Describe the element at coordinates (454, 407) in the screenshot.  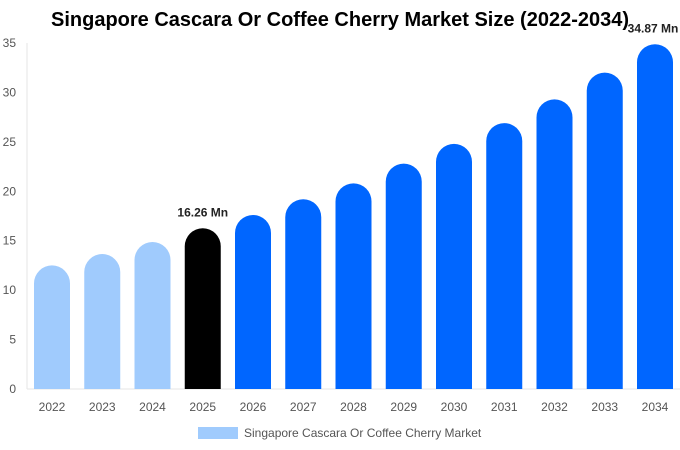
I see `x-tick-label: 2030` at that location.